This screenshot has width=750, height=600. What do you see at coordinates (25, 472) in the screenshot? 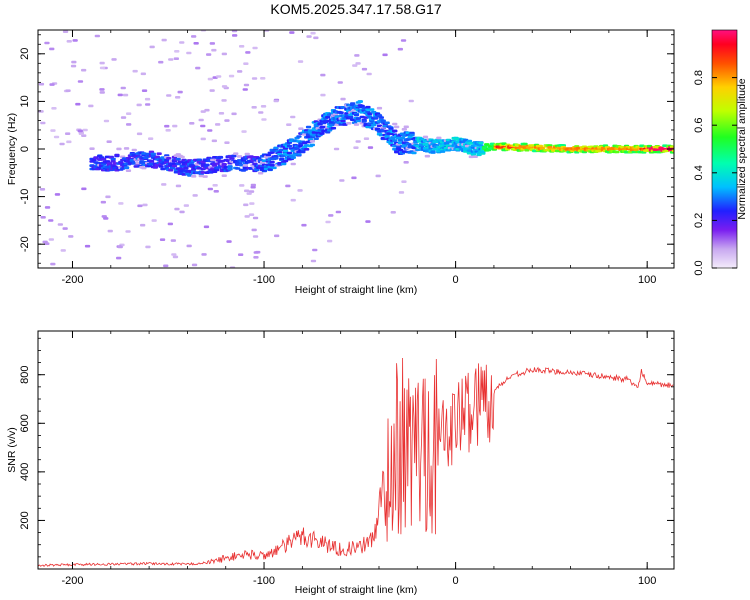
I see `snr-ytick-label: 400` at bounding box center [25, 472].